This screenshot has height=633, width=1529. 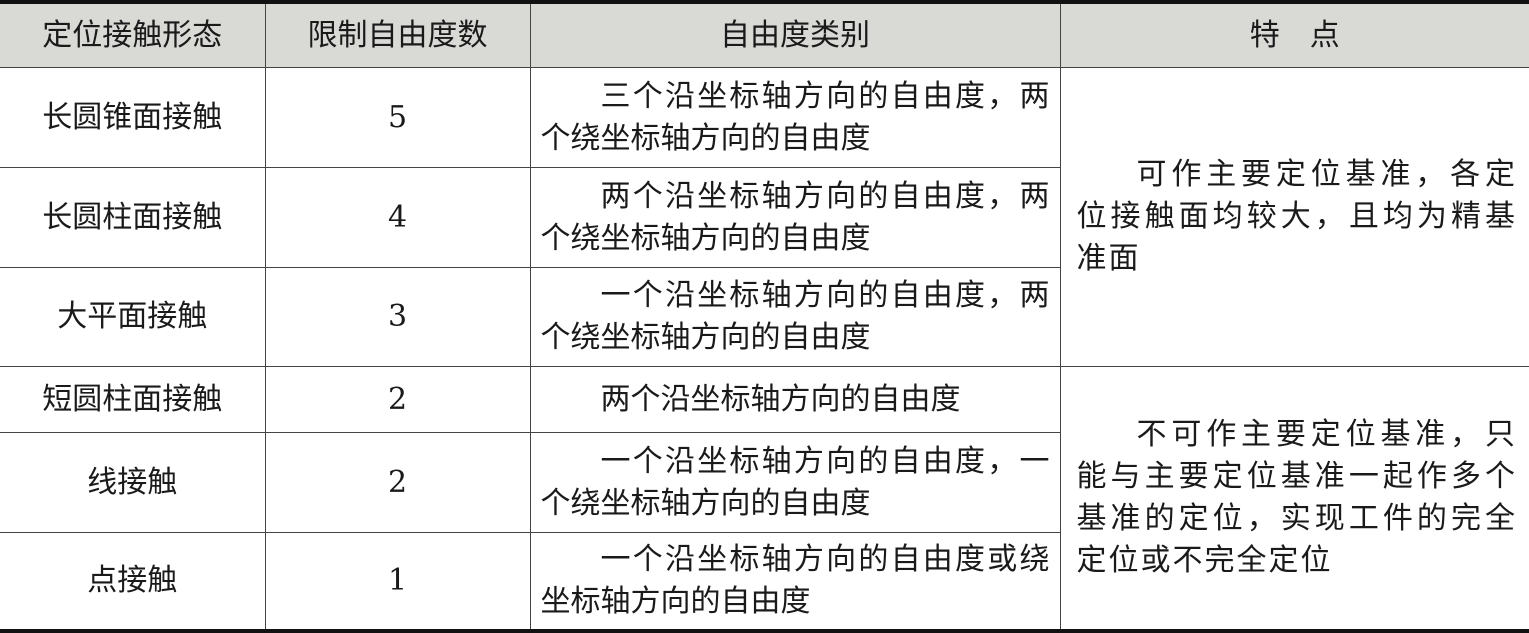 I want to click on cell-form: 大平面接触, so click(x=133, y=317).